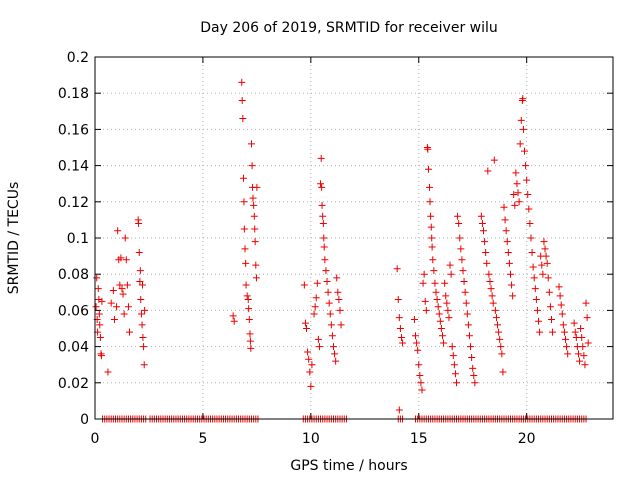 The height and width of the screenshot is (480, 640). Describe the element at coordinates (419, 439) in the screenshot. I see `x-tick-label: 15` at that location.